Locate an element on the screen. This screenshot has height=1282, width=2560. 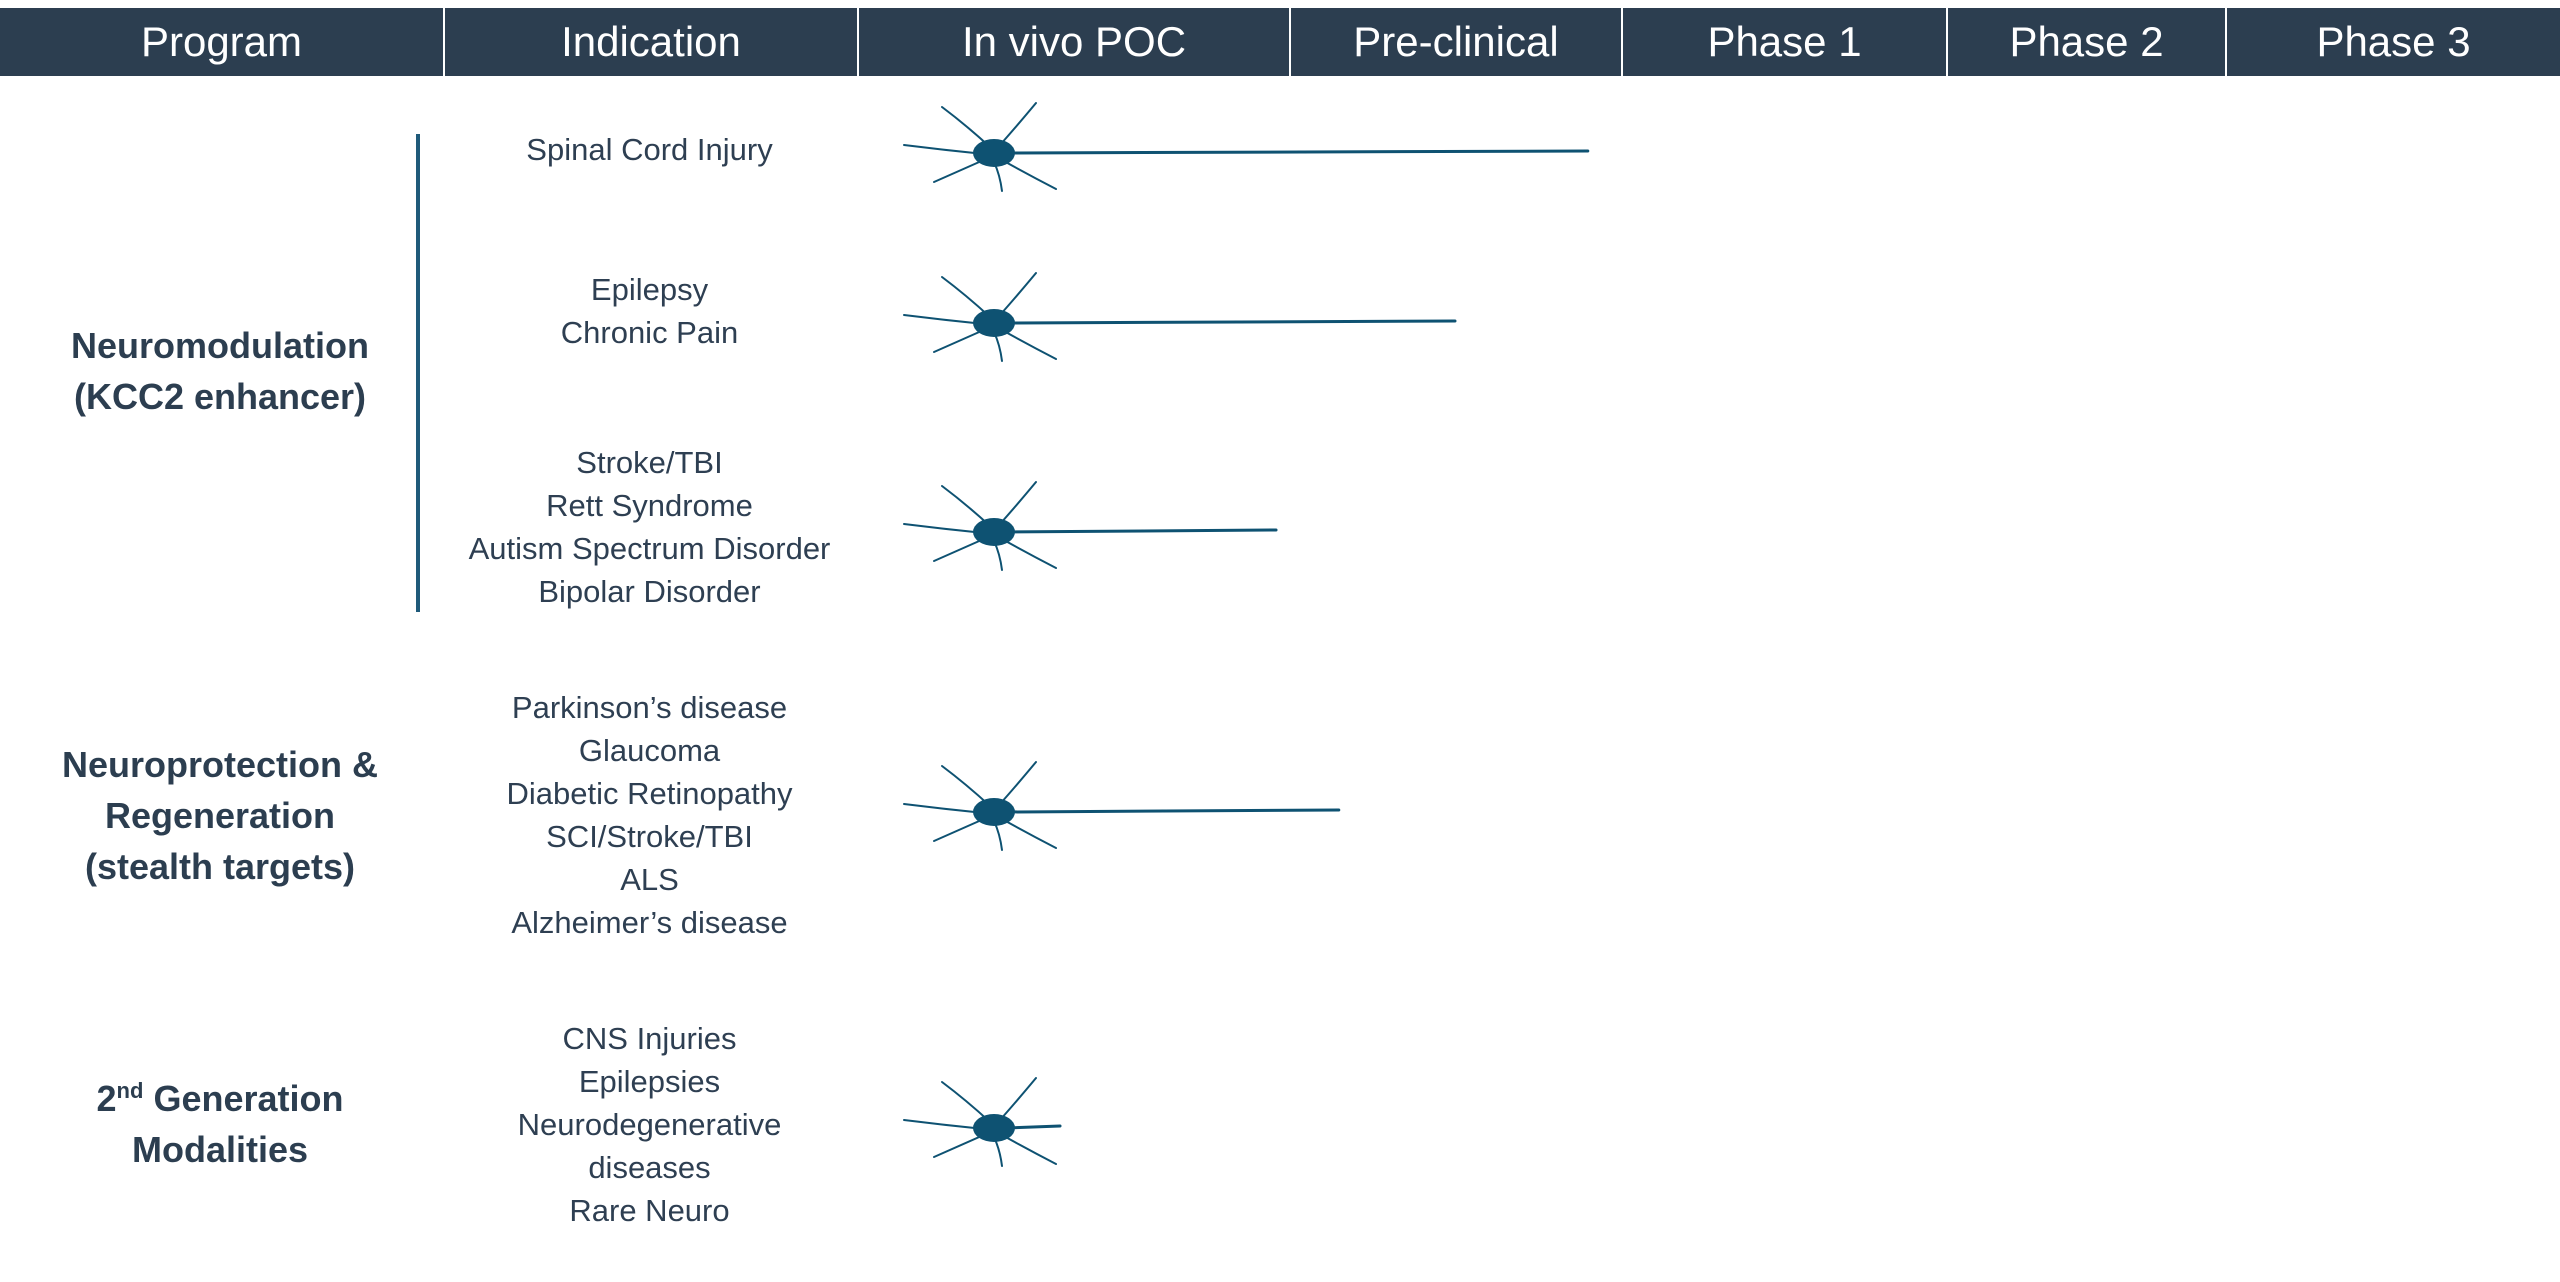
program-word: Generation is located at coordinates (248, 1098).